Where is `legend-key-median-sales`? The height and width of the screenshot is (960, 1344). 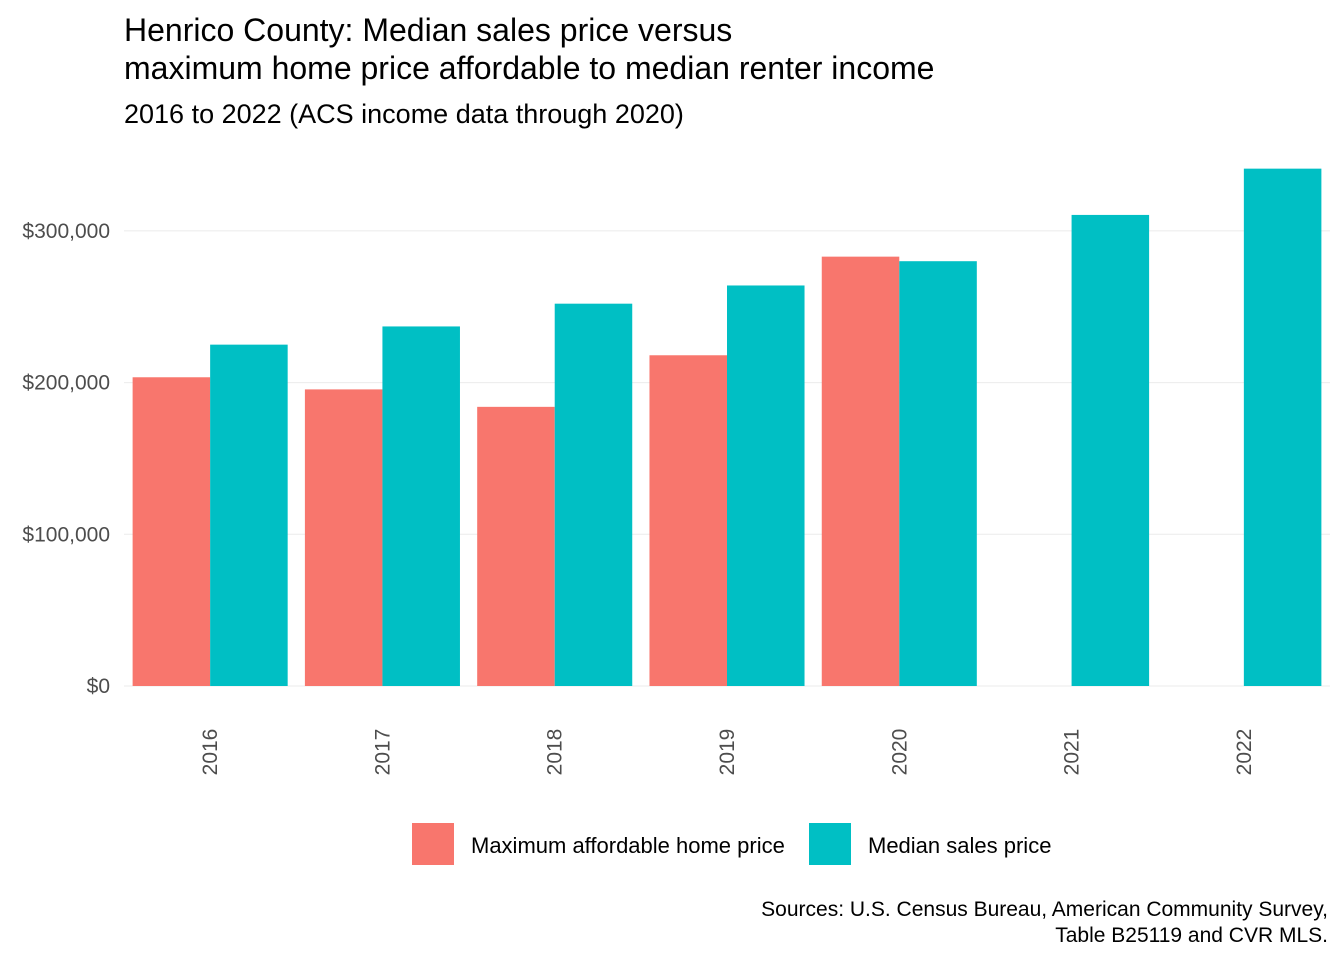 legend-key-median-sales is located at coordinates (830, 844).